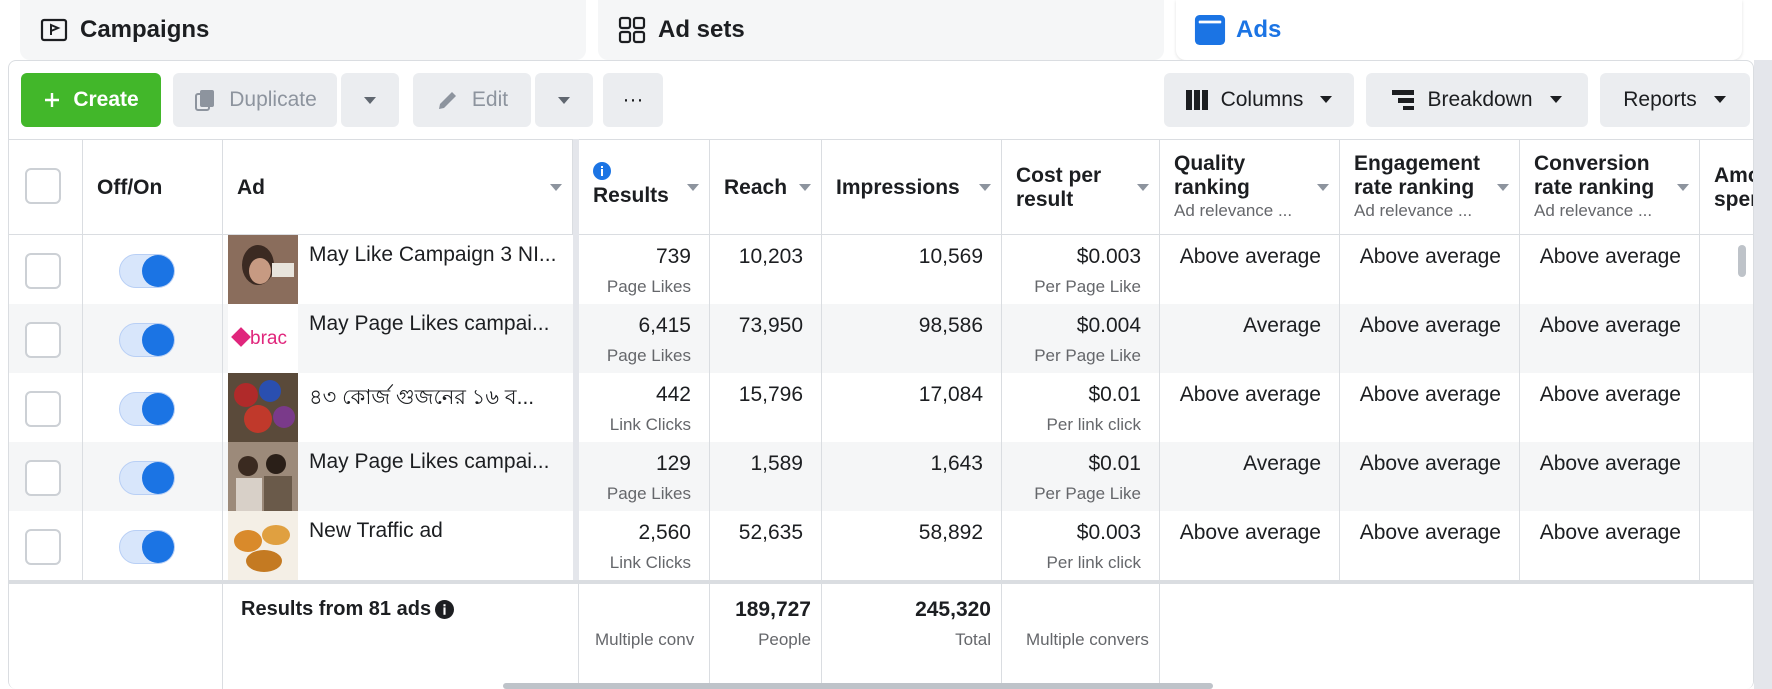 Image resolution: width=1772 pixels, height=689 pixels. Describe the element at coordinates (1114, 463) in the screenshot. I see `cost-value: $0.01` at that location.